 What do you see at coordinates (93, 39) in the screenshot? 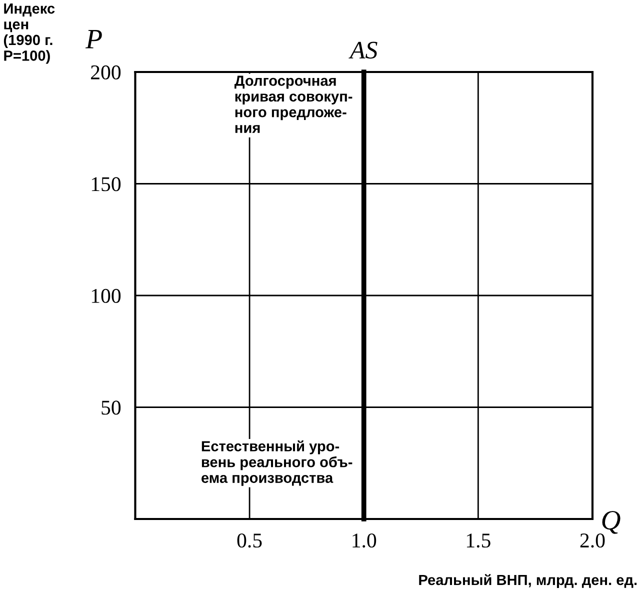
I see `y-axis-title: P` at bounding box center [93, 39].